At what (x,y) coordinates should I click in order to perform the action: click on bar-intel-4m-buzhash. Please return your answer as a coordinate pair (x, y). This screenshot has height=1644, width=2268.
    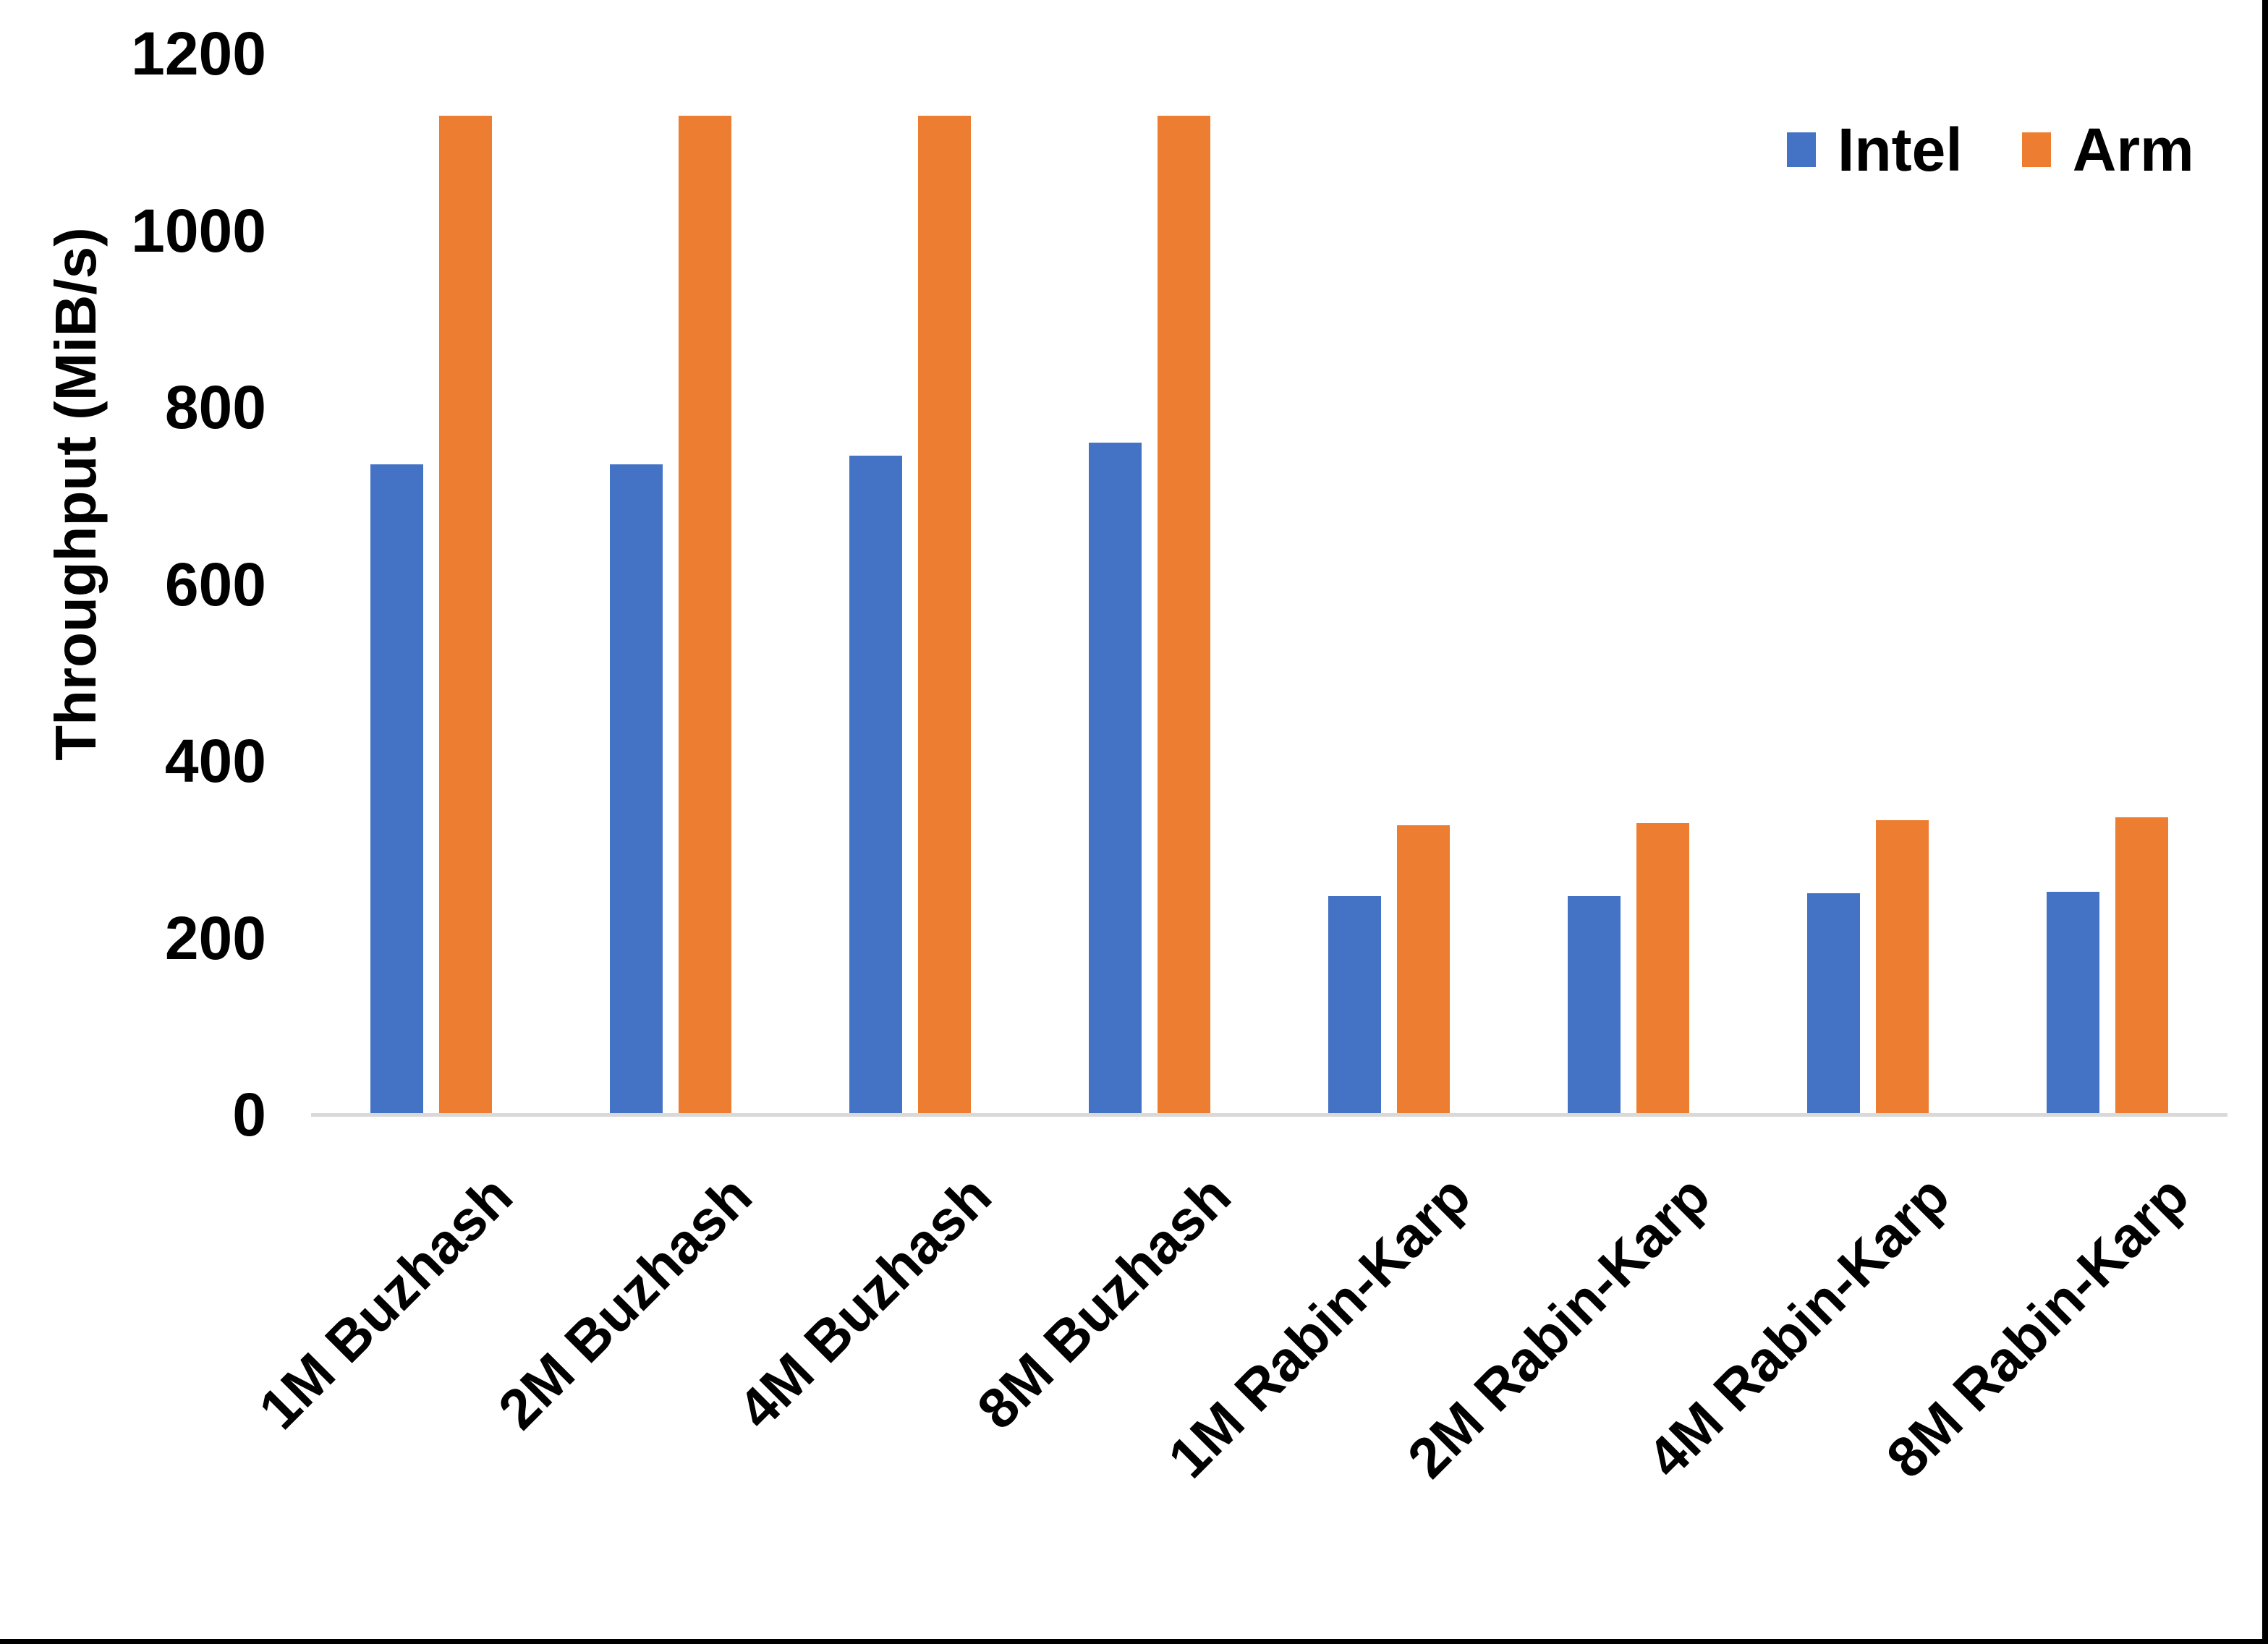
    Looking at the image, I should click on (875, 785).